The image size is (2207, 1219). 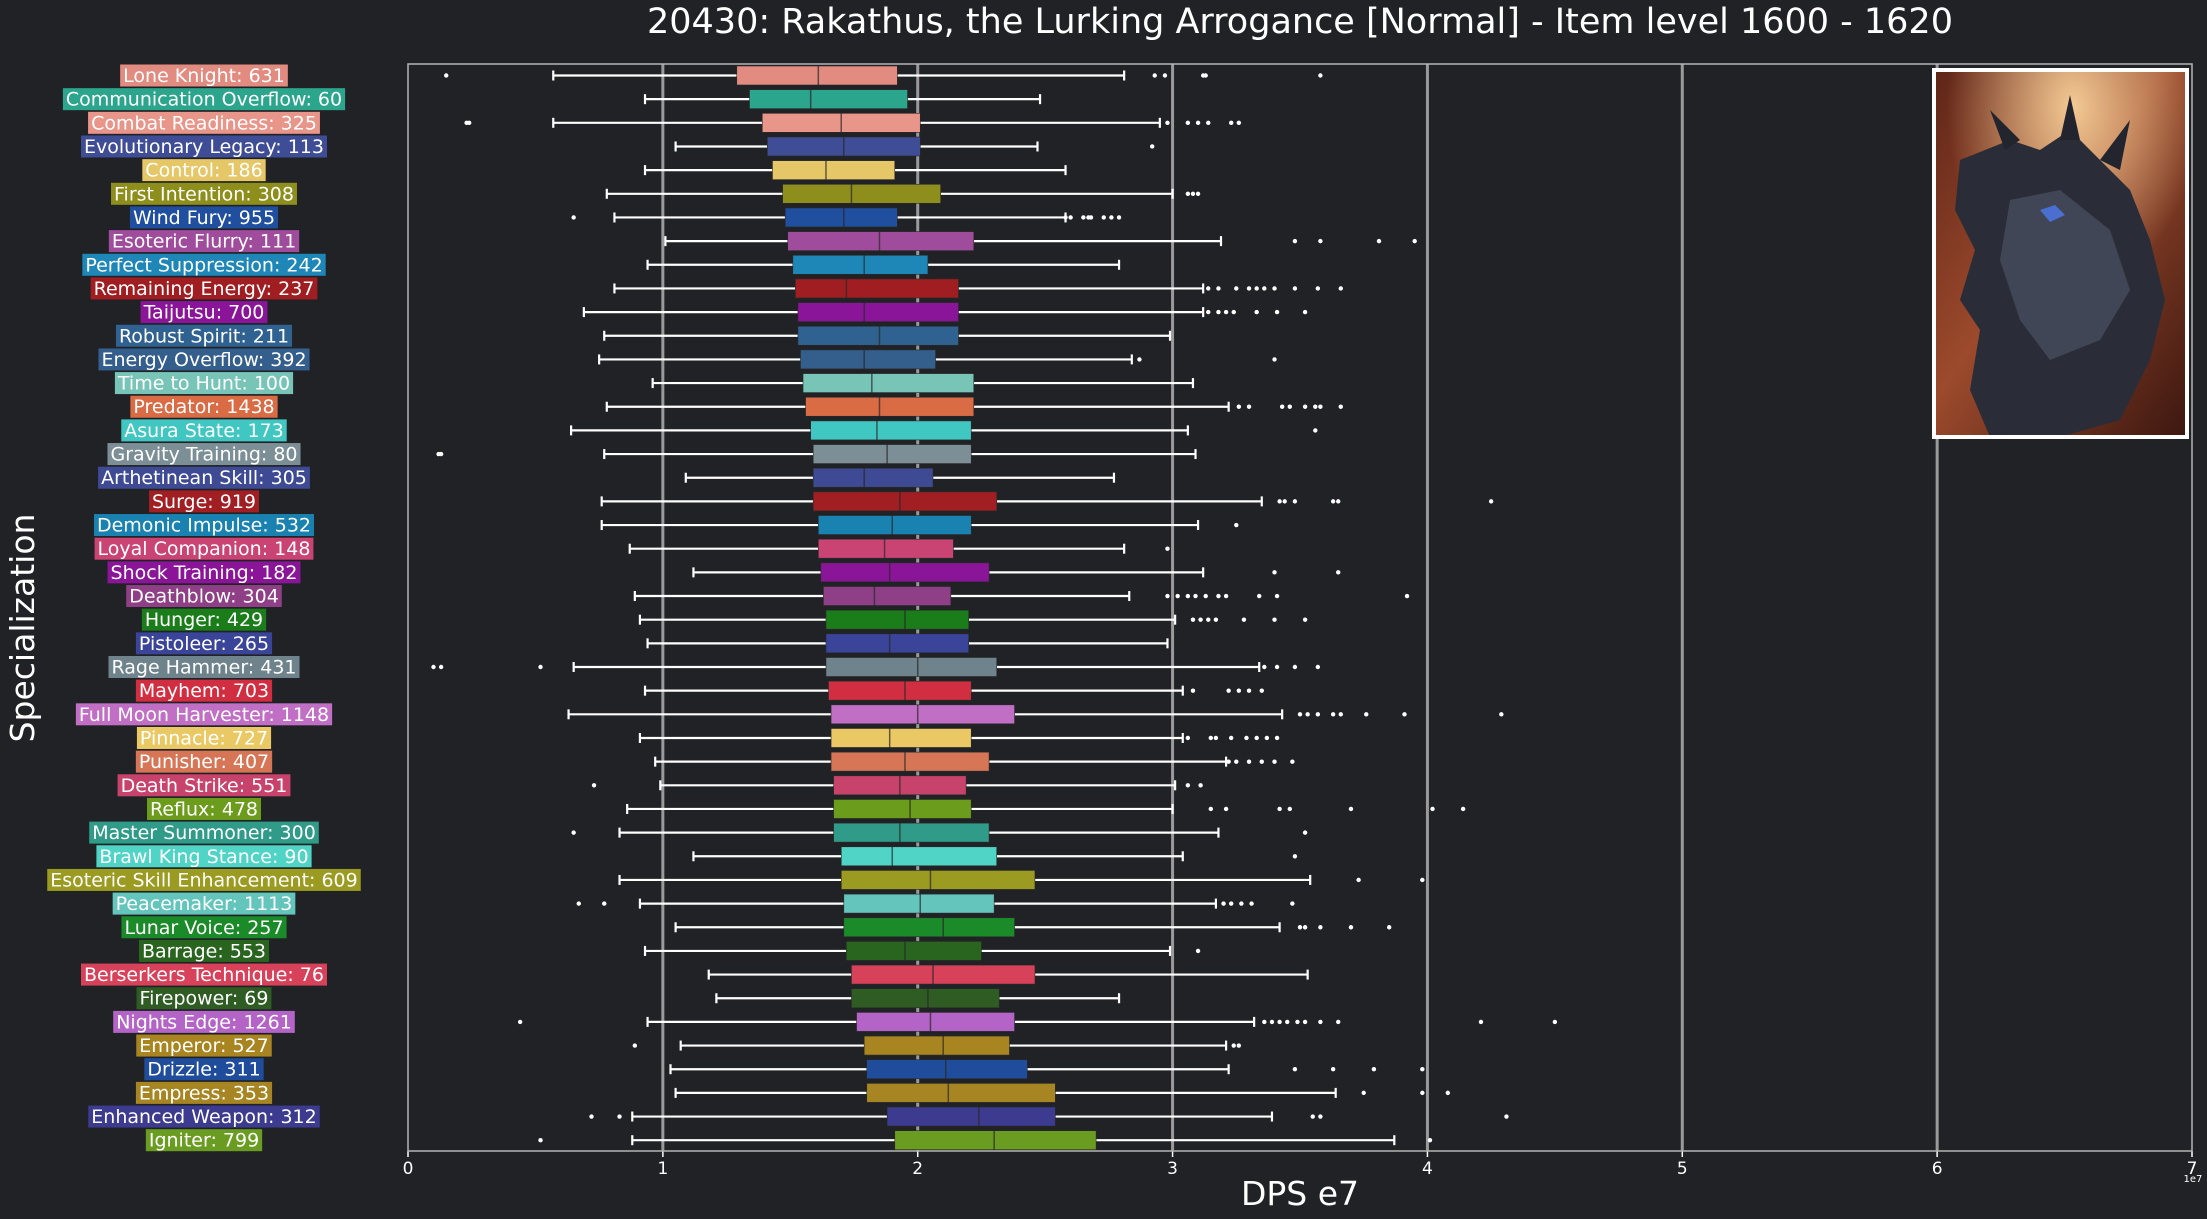 I want to click on label-text: Deathblow: 304, so click(x=204, y=597).